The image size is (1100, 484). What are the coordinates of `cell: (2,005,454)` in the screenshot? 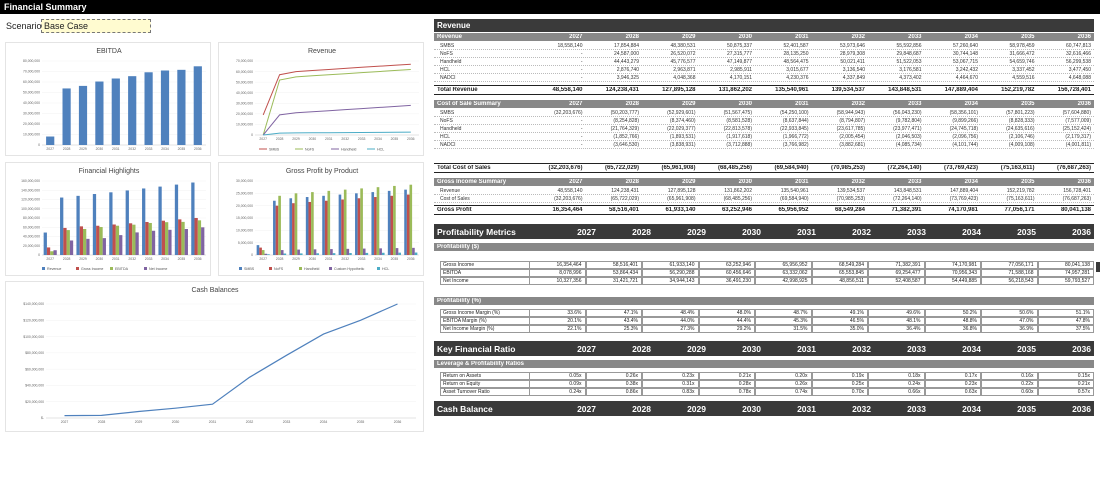 It's located at (852, 136).